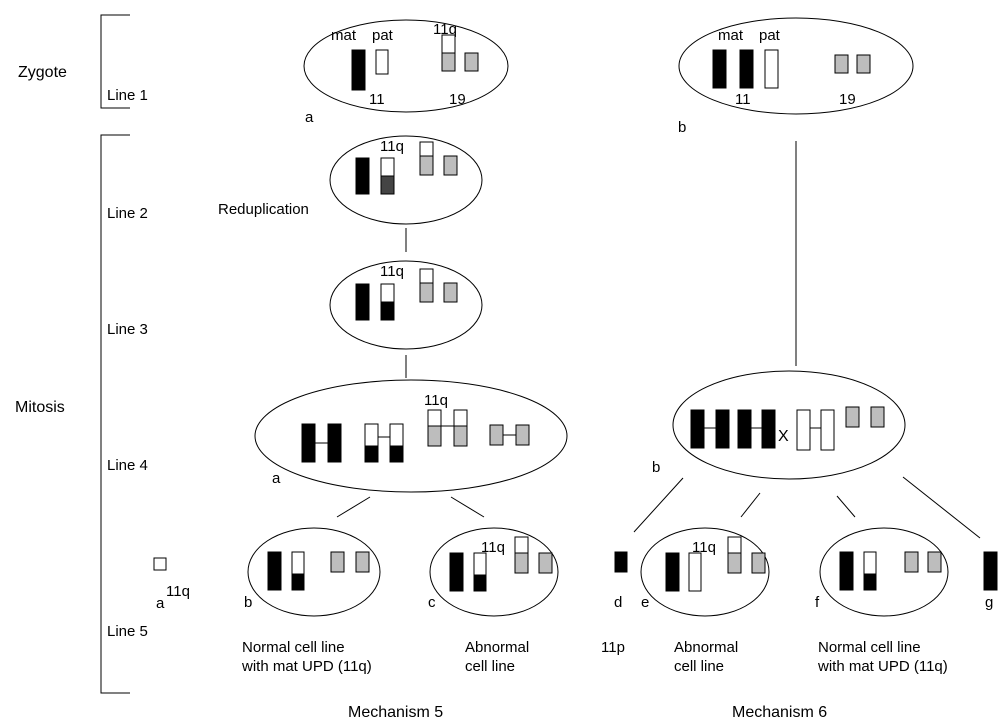 The image size is (998, 723). I want to click on zygote-bracket, so click(115, 61).